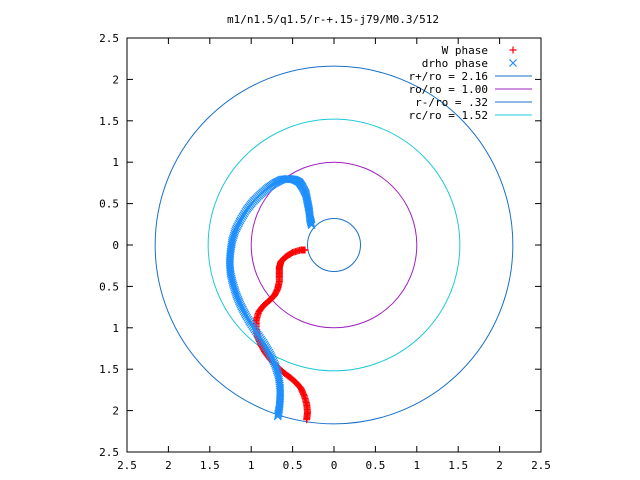 Image resolution: width=640 pixels, height=480 pixels. Describe the element at coordinates (455, 63) in the screenshot. I see `legend-label: drho phase` at that location.